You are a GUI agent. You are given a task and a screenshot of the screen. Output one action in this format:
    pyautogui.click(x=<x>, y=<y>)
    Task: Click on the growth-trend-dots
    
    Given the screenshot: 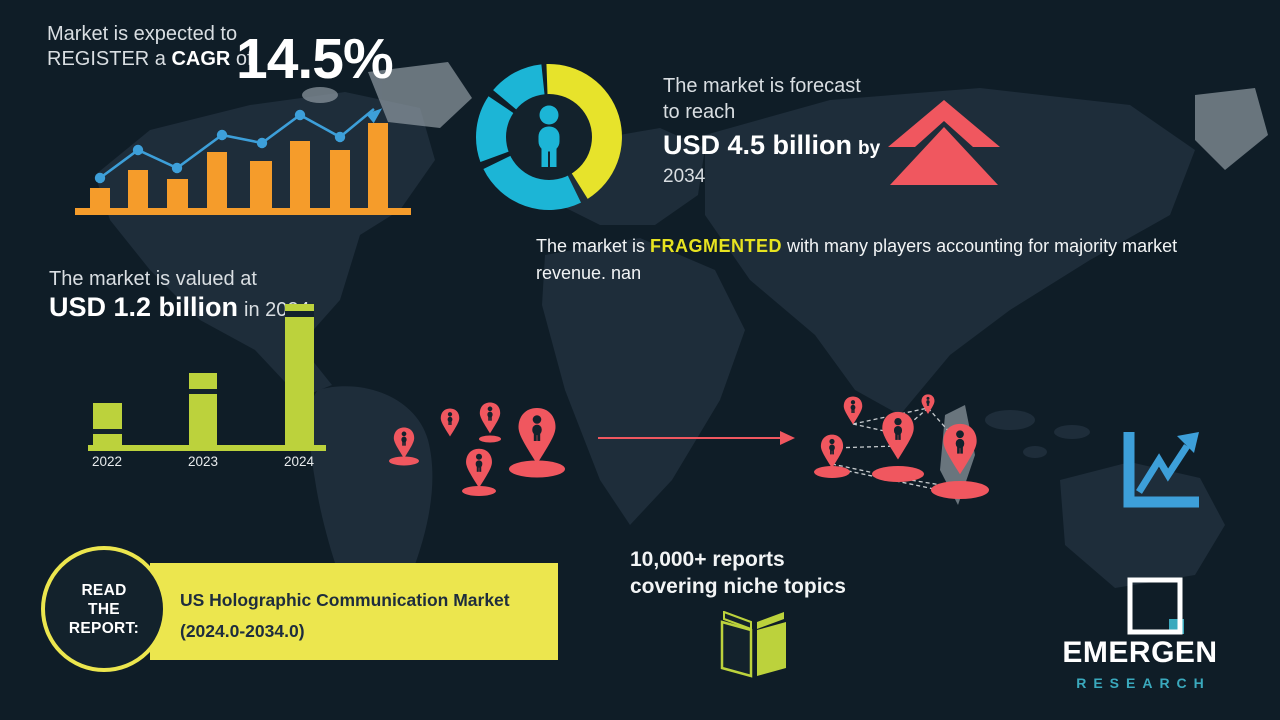 What is the action you would take?
    pyautogui.click(x=220, y=146)
    